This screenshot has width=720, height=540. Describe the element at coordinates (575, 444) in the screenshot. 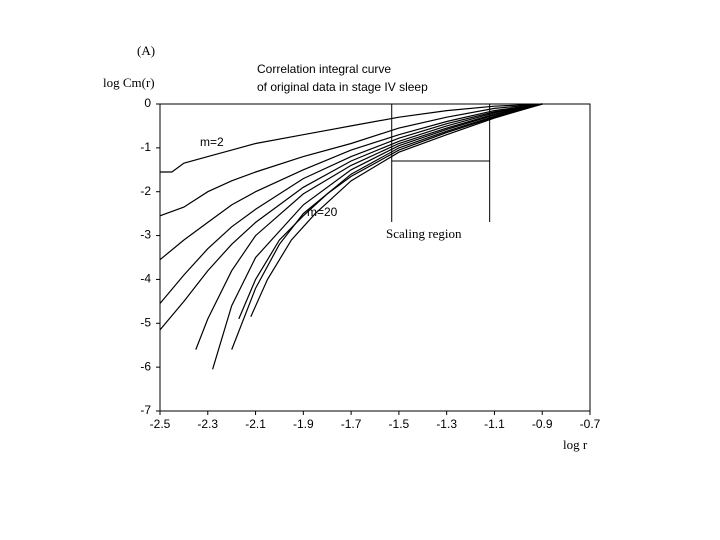

I see `x-axis-label: log r` at that location.